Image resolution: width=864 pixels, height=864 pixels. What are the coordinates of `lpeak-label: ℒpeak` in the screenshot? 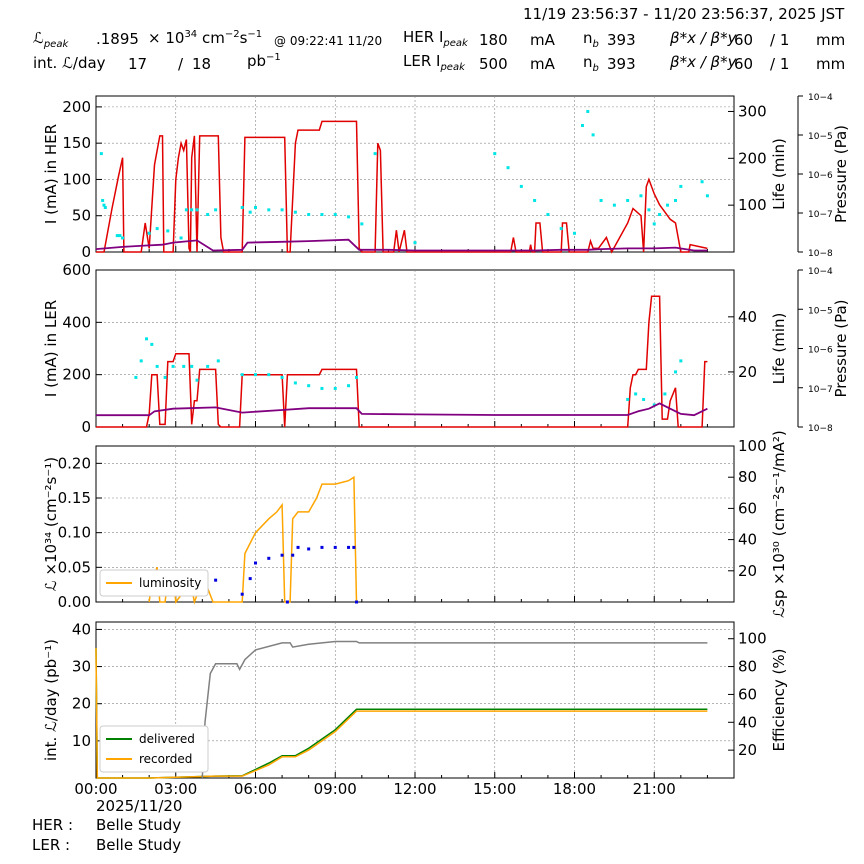 It's located at (50, 40).